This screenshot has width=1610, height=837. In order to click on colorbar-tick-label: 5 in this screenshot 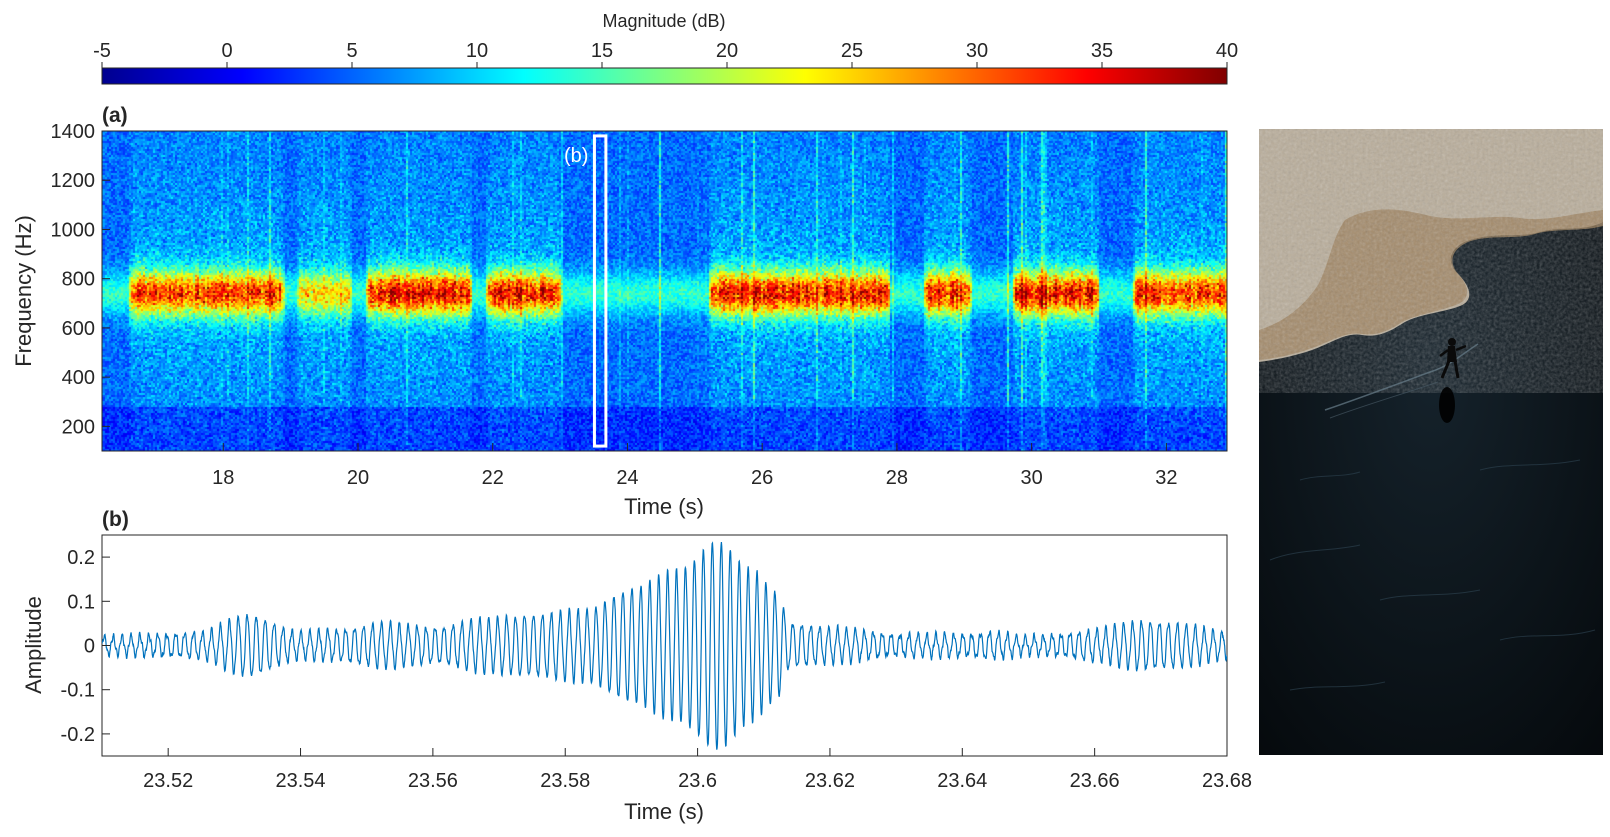, I will do `click(351, 51)`.